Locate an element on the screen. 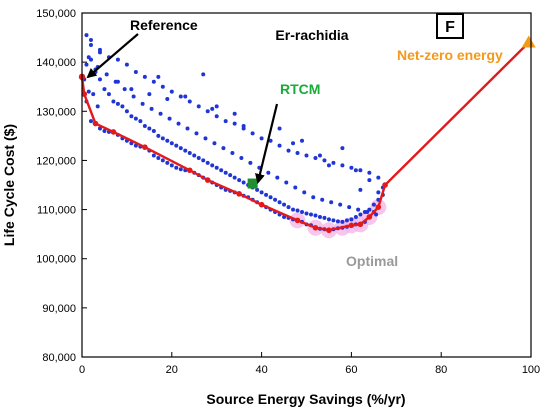  rtcm-arrow is located at coordinates (267, 143).